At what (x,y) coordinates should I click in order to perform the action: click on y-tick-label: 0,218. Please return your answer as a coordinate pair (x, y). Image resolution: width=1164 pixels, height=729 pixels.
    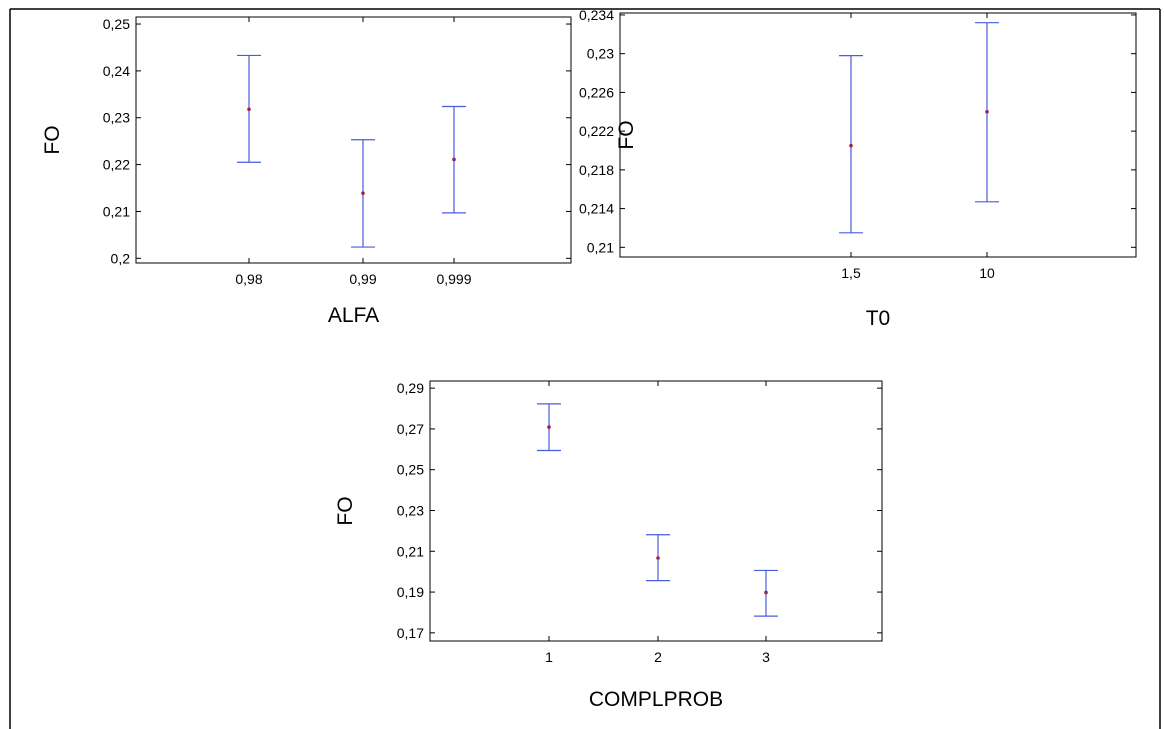
    Looking at the image, I should click on (596, 170).